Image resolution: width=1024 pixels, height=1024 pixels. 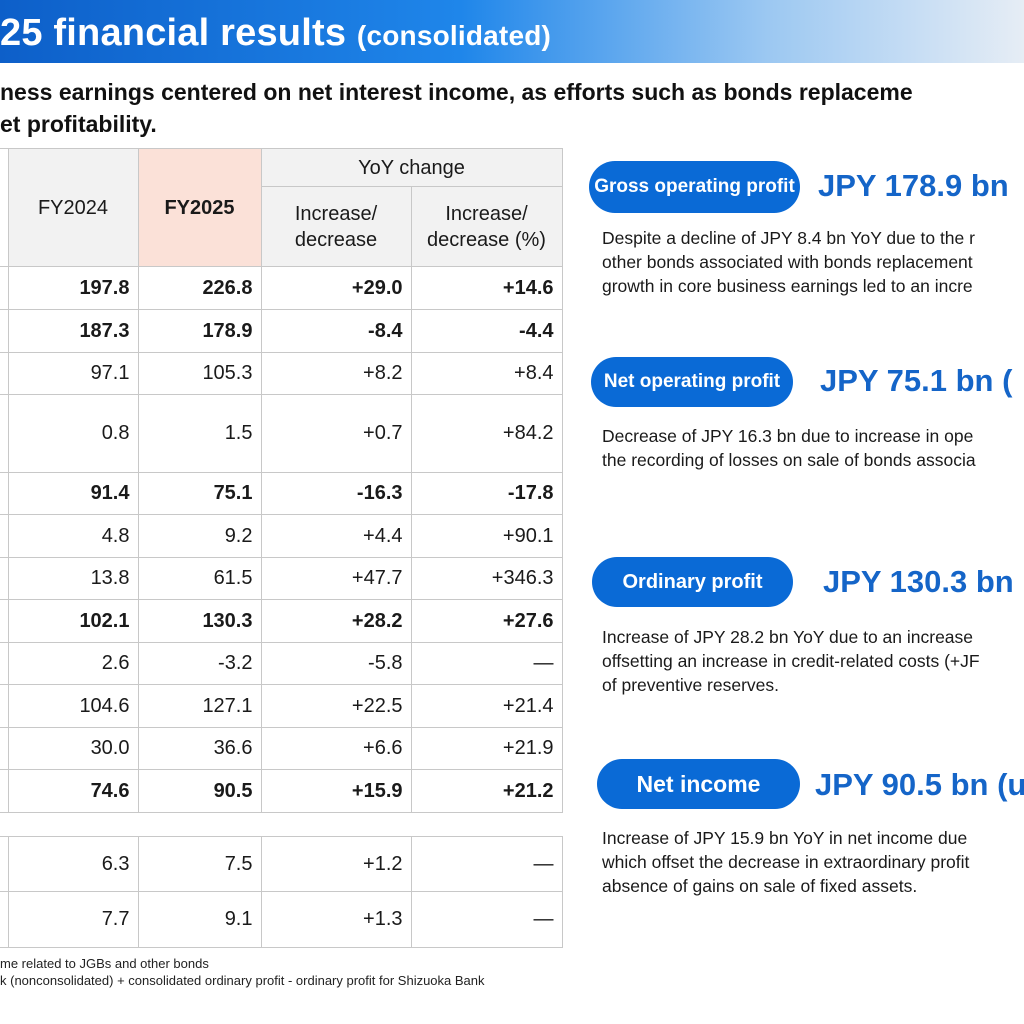 I want to click on badge-ordinary-profit: Ordinary profit, so click(x=692, y=582).